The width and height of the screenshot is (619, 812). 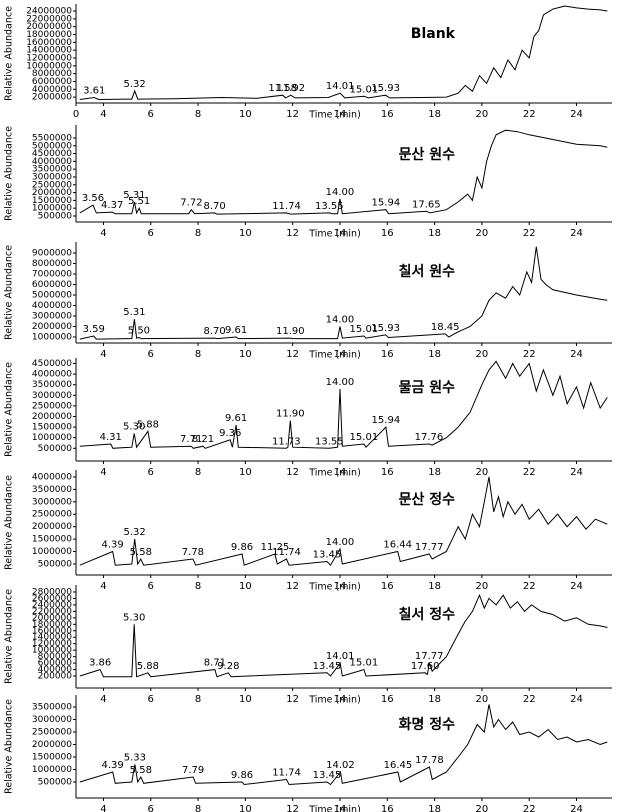 I want to click on peak-label: 5.32, so click(x=135, y=84).